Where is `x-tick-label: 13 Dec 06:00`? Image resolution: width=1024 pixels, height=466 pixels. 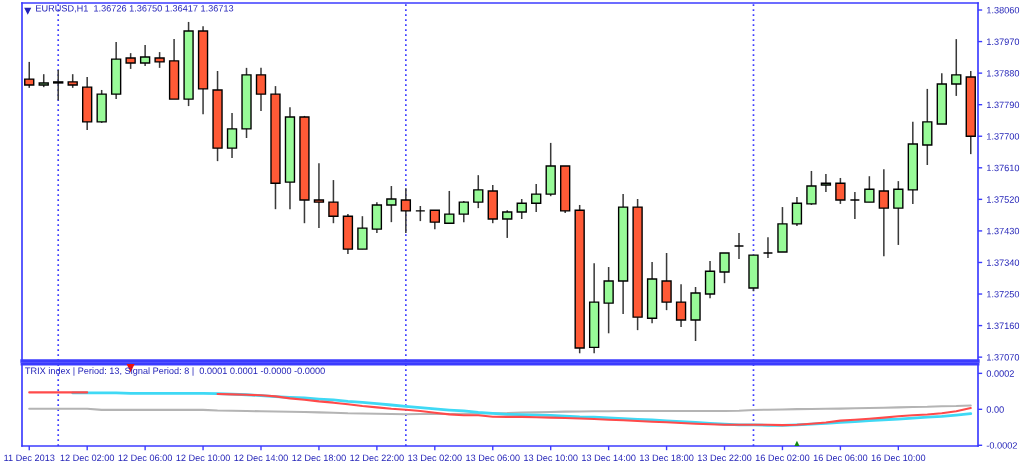 x-tick-label: 13 Dec 06:00 is located at coordinates (493, 458).